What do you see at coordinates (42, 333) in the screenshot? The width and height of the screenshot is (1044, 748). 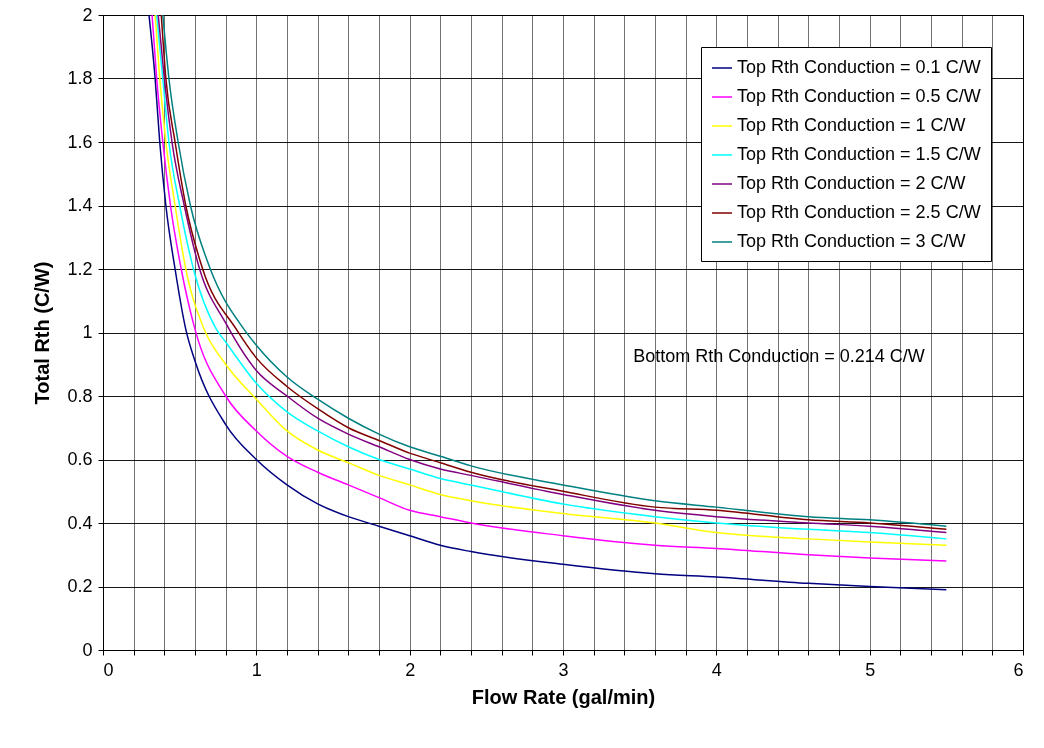 I see `y-axis-title: Total Rth (C/W)` at bounding box center [42, 333].